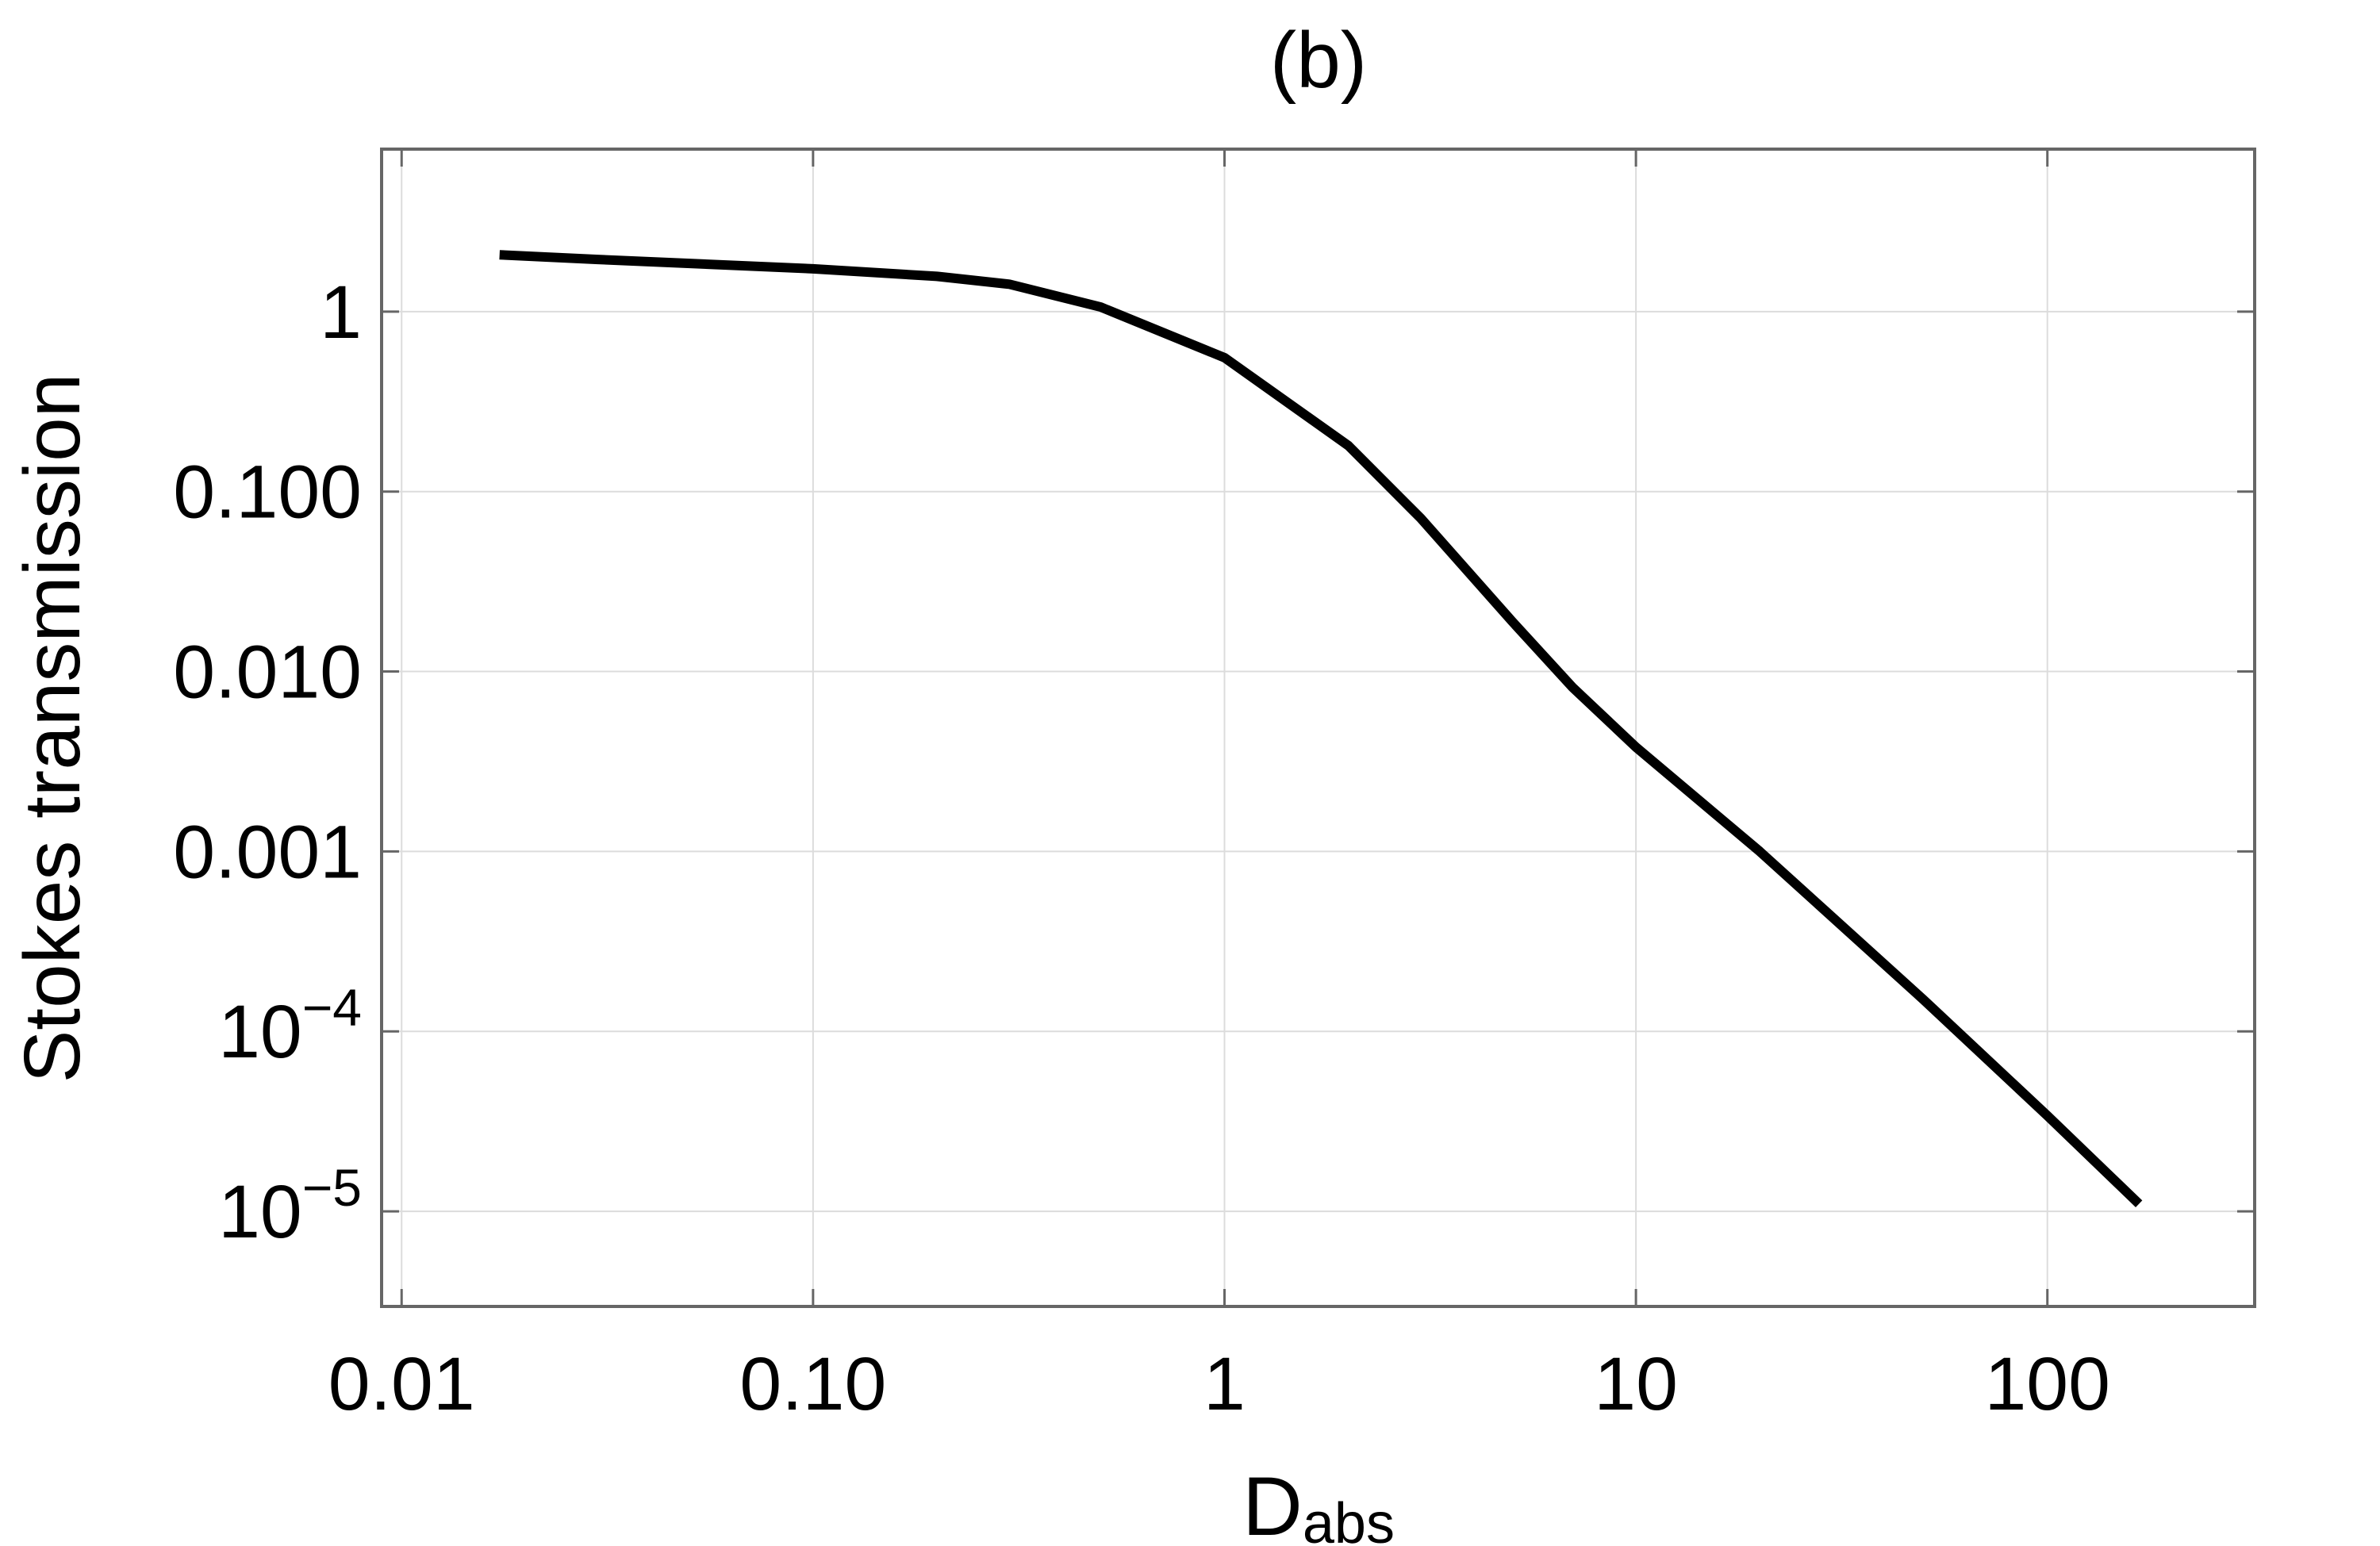 This screenshot has height=1546, width=2380. I want to click on y-axis-label: Stokes transmission, so click(52, 729).